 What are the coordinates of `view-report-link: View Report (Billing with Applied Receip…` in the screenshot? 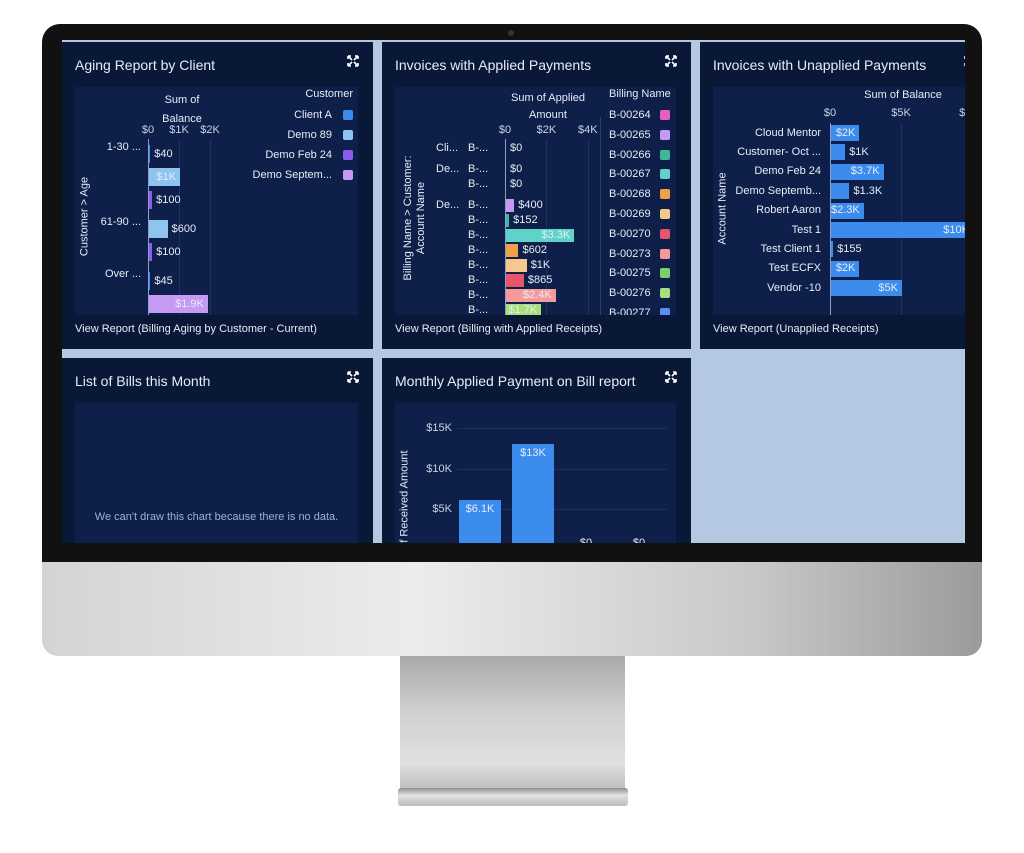 It's located at (499, 329).